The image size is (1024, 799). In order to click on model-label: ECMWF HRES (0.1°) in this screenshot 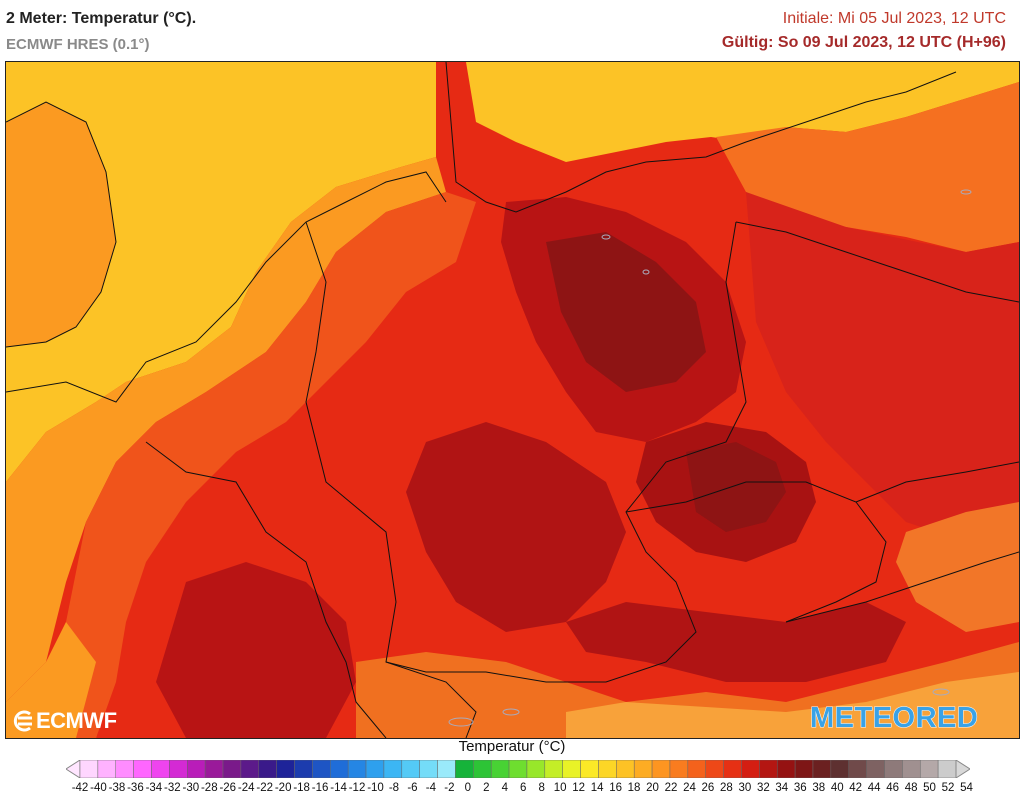, I will do `click(78, 44)`.